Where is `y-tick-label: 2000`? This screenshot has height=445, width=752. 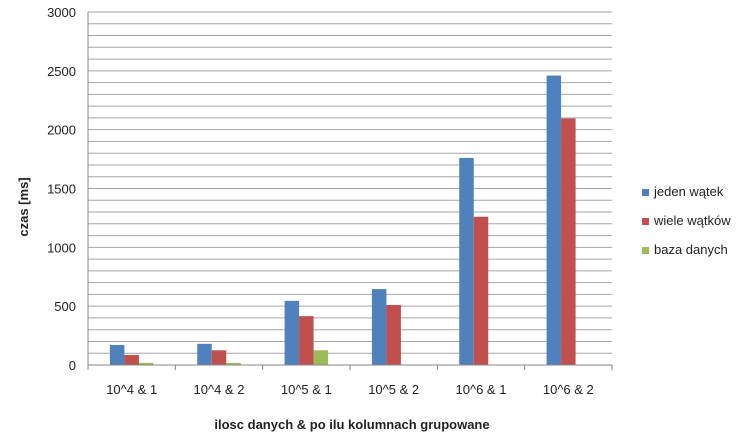
y-tick-label: 2000 is located at coordinates (61, 130).